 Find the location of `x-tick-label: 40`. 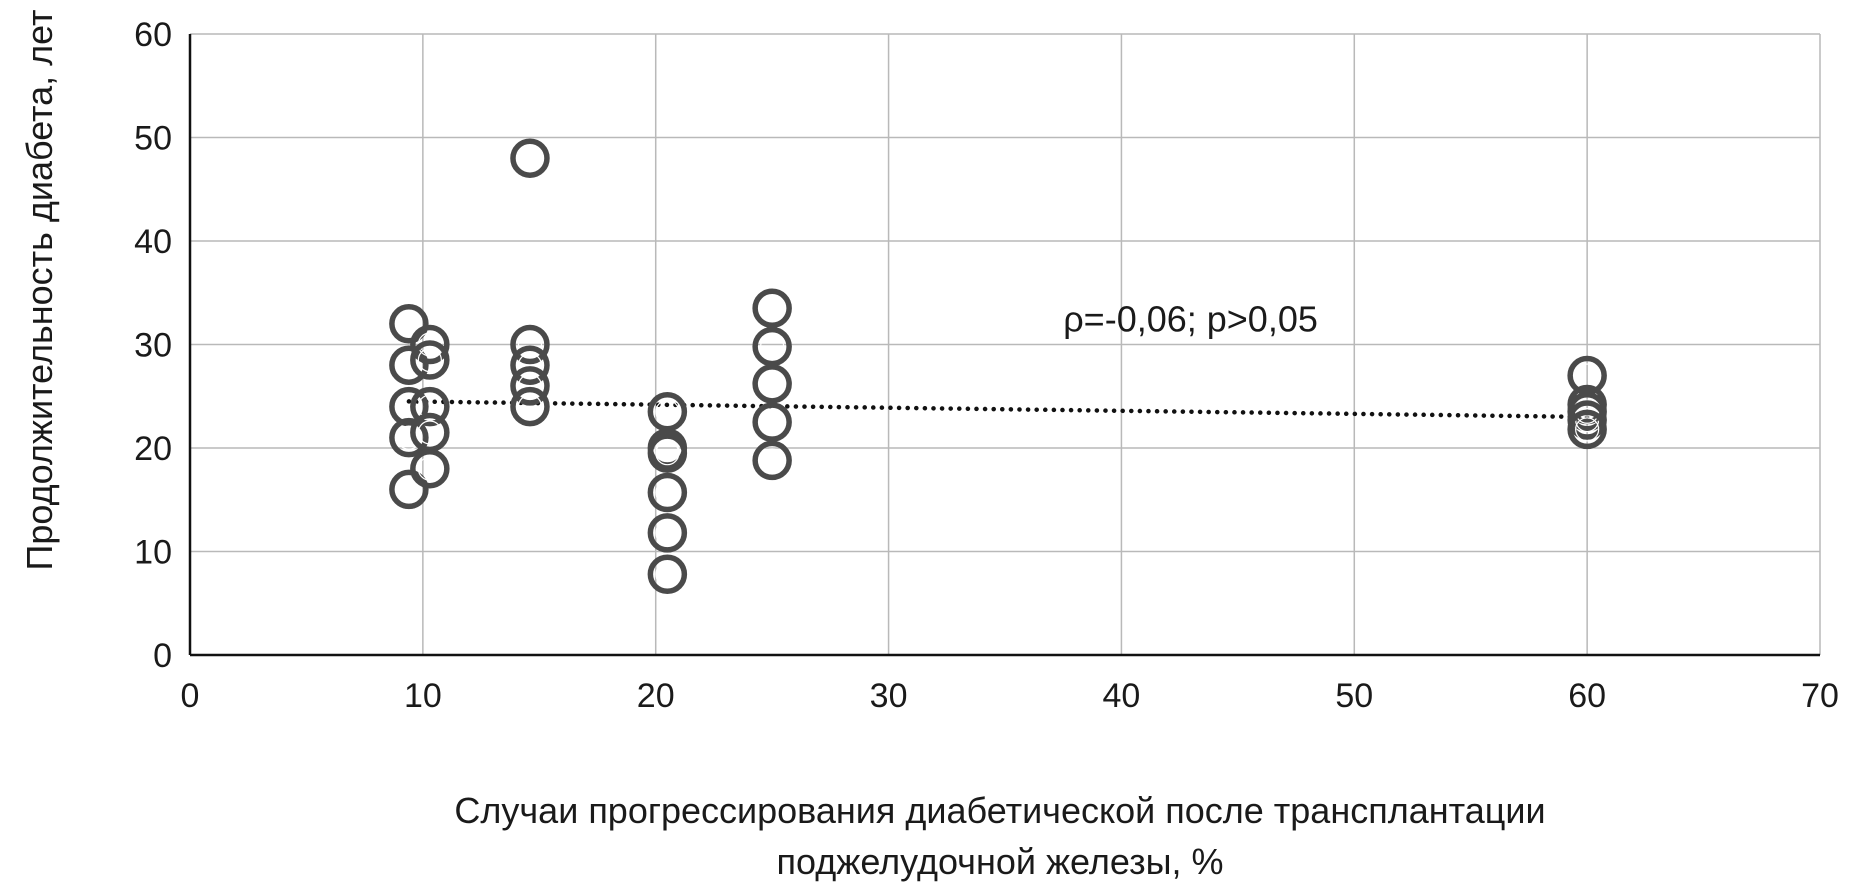

x-tick-label: 40 is located at coordinates (1122, 696).